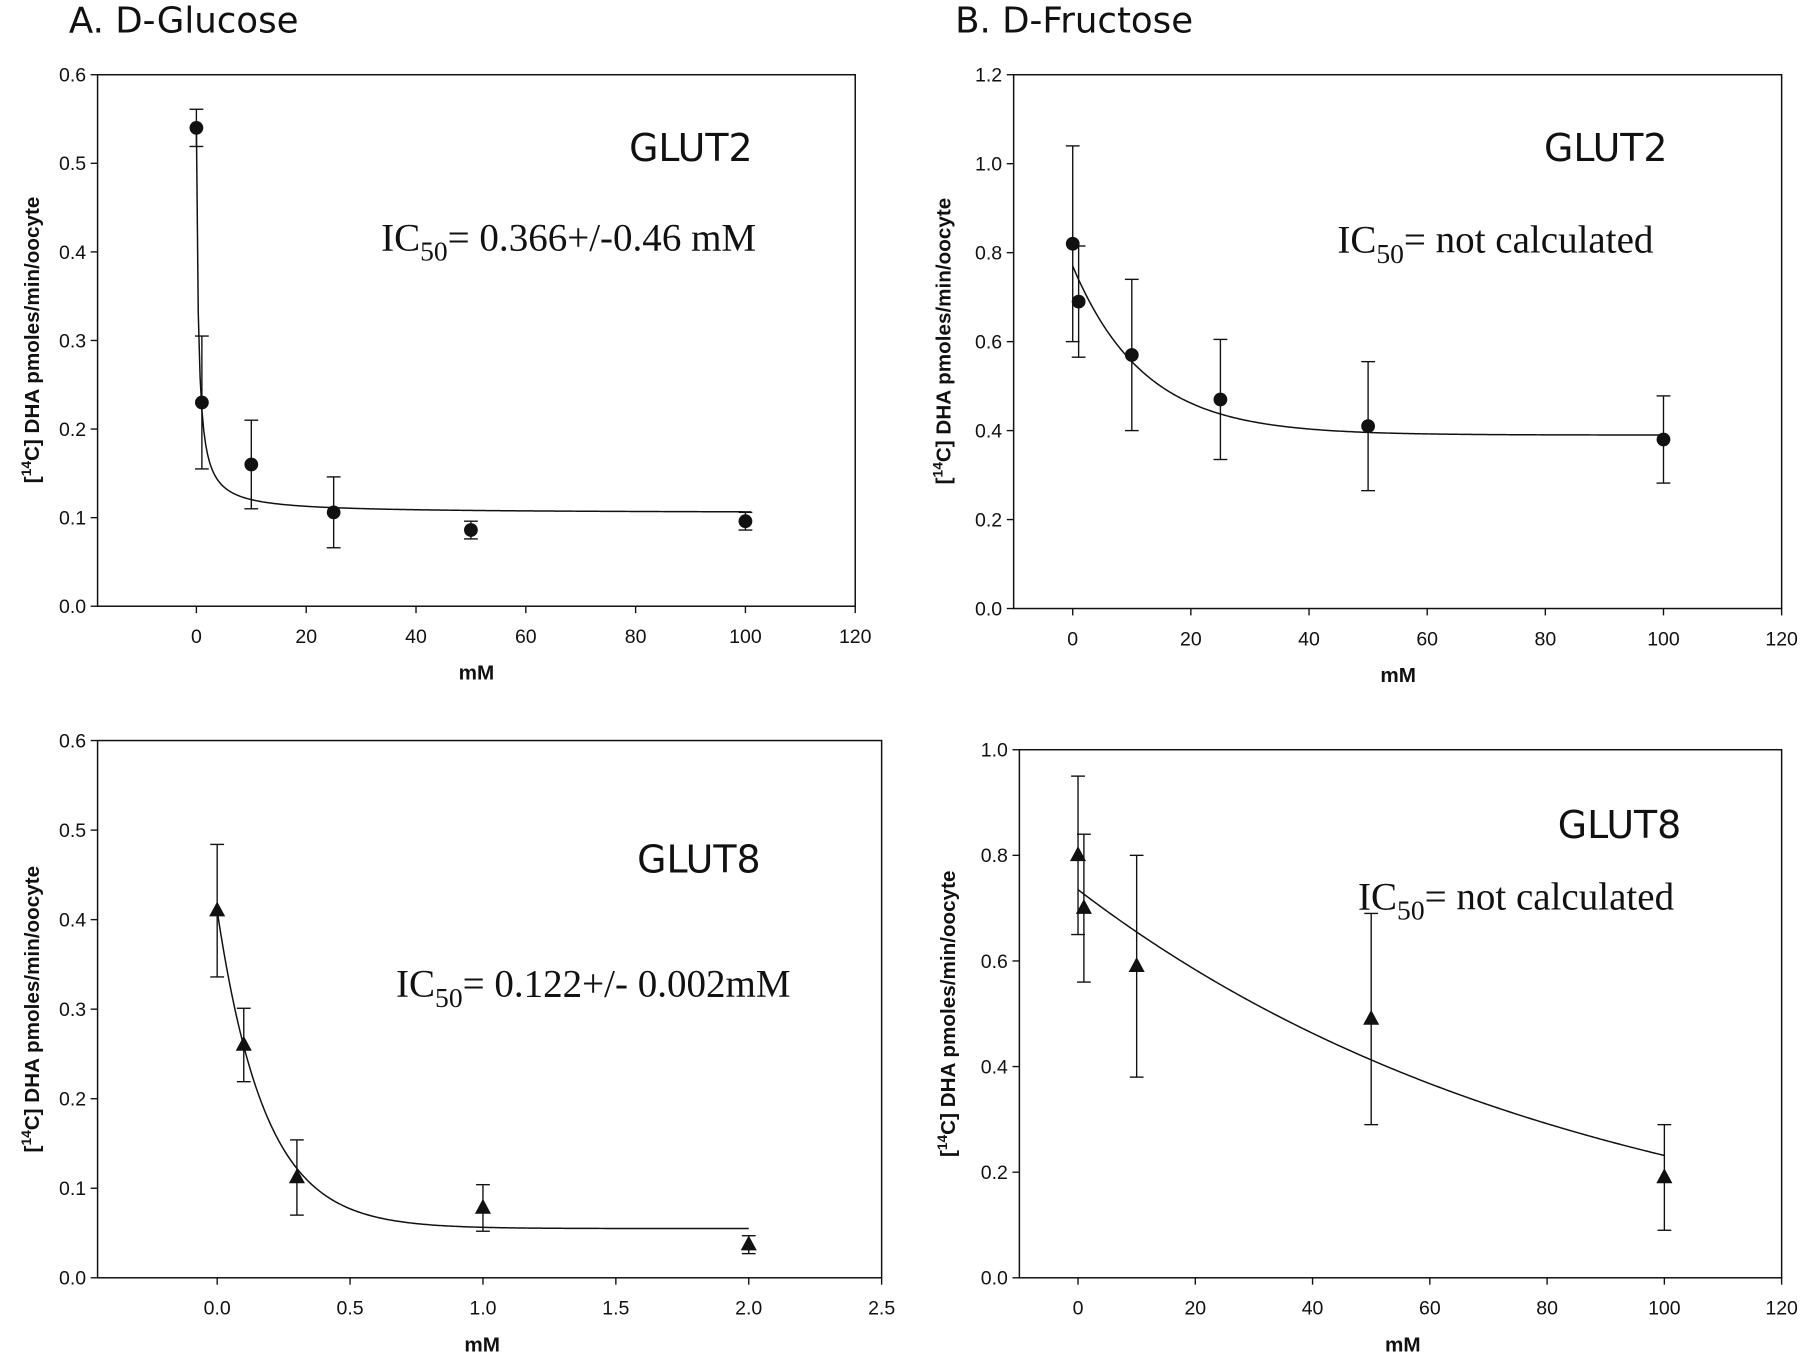  I want to click on ic50-text: = 0.366+/-0.46 mM, so click(602, 237).